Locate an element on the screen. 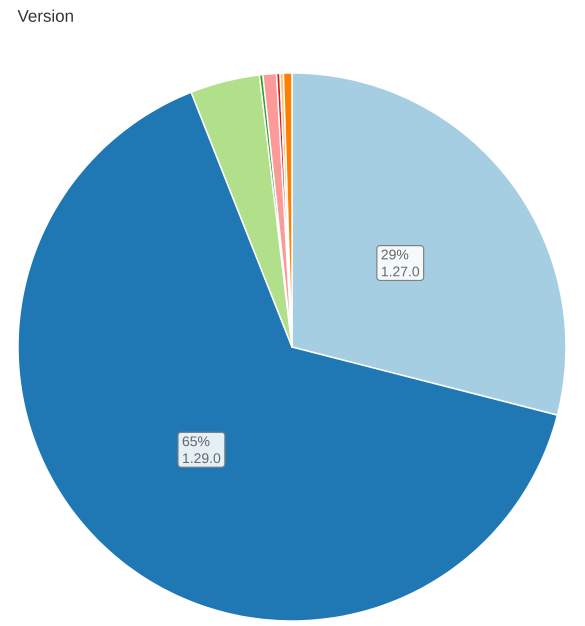  chart-title: Version is located at coordinates (45, 16).